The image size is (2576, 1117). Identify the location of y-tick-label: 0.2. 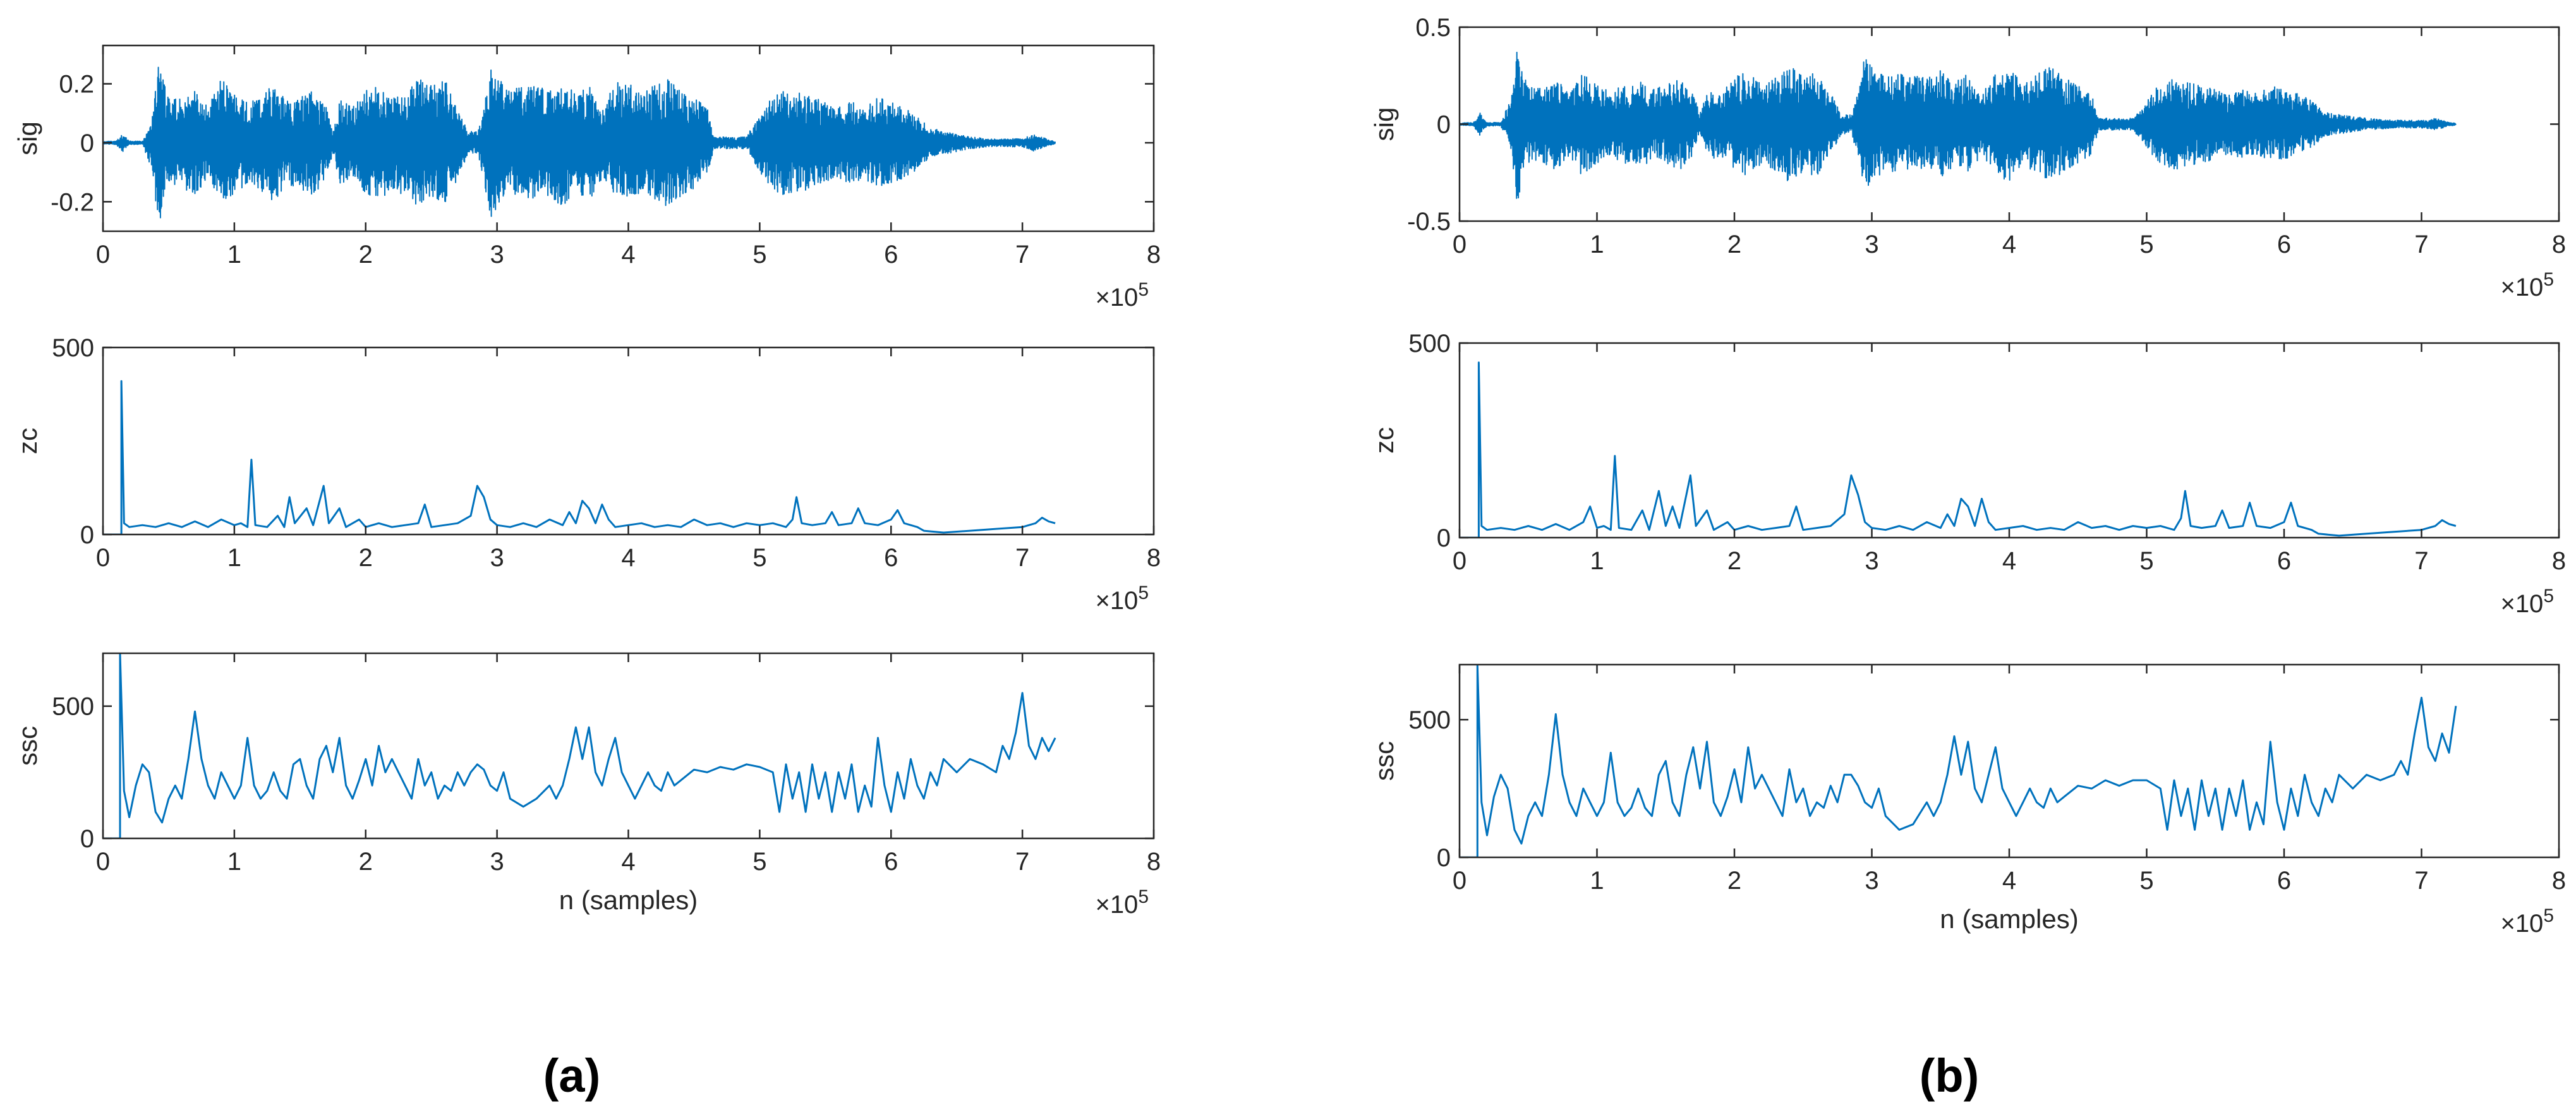
(76, 85).